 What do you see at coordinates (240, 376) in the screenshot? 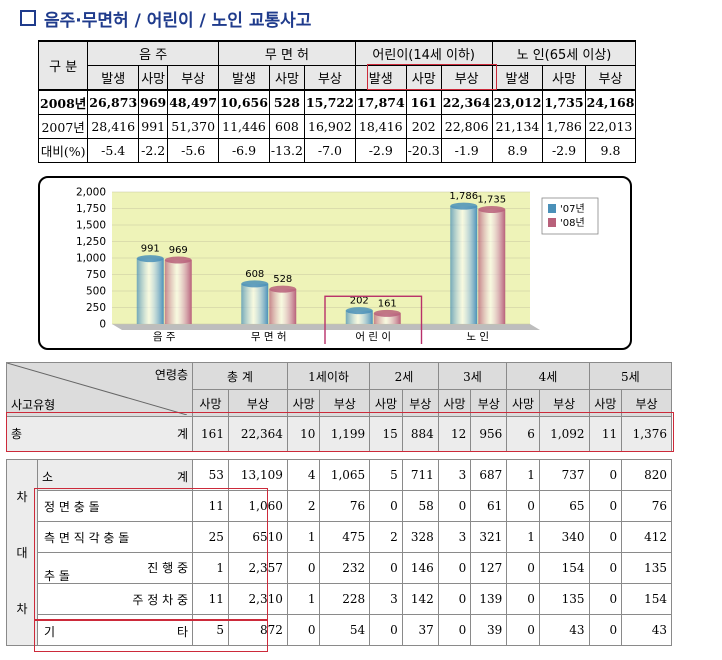
I see `age-header: 총 계` at bounding box center [240, 376].